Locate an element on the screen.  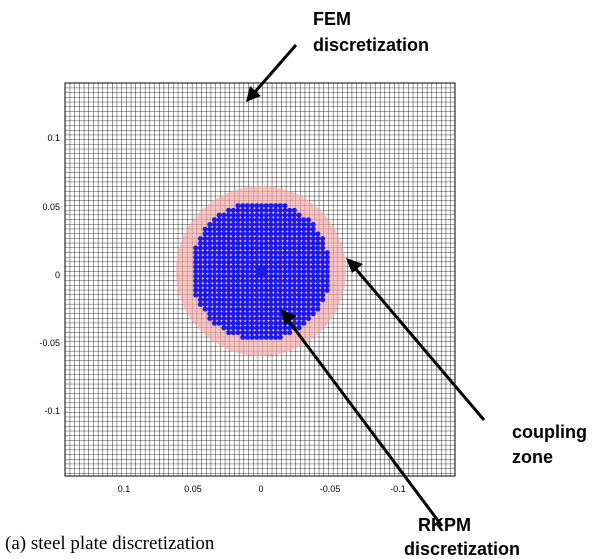
rkpm-label-line1: RKPM is located at coordinates (444, 525).